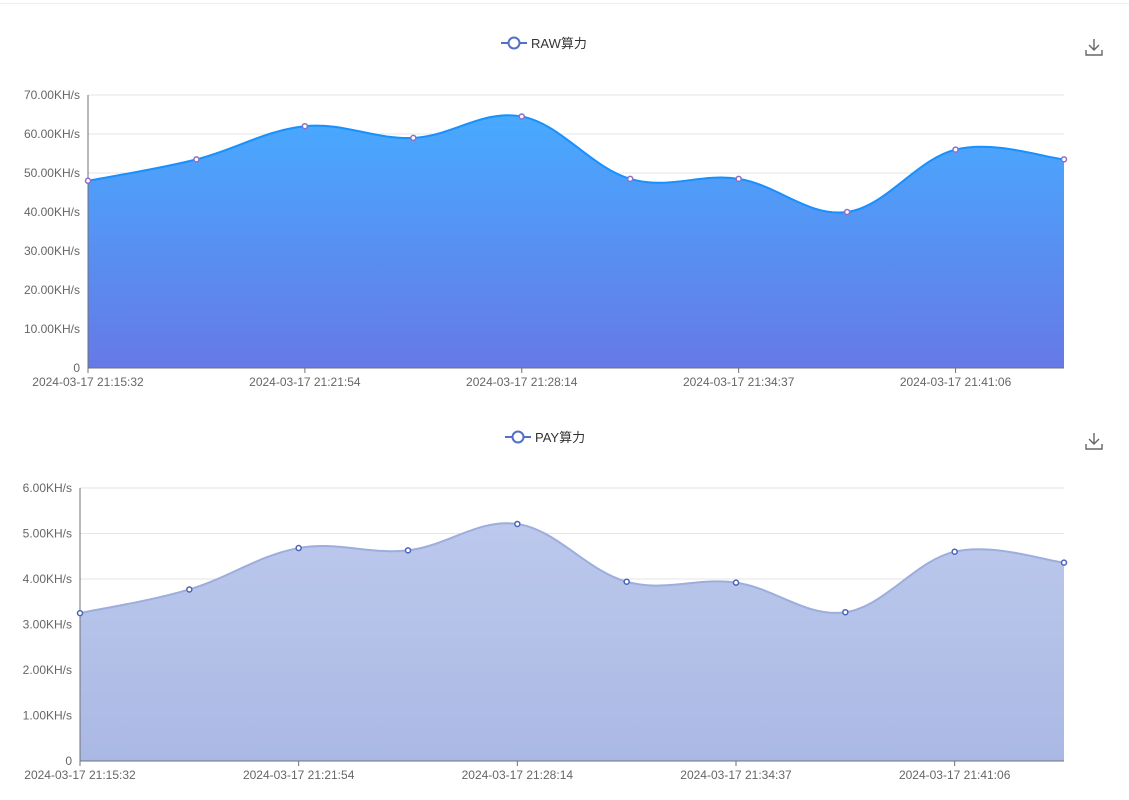  What do you see at coordinates (560, 437) in the screenshot?
I see `pay-legend-label: PAY算力` at bounding box center [560, 437].